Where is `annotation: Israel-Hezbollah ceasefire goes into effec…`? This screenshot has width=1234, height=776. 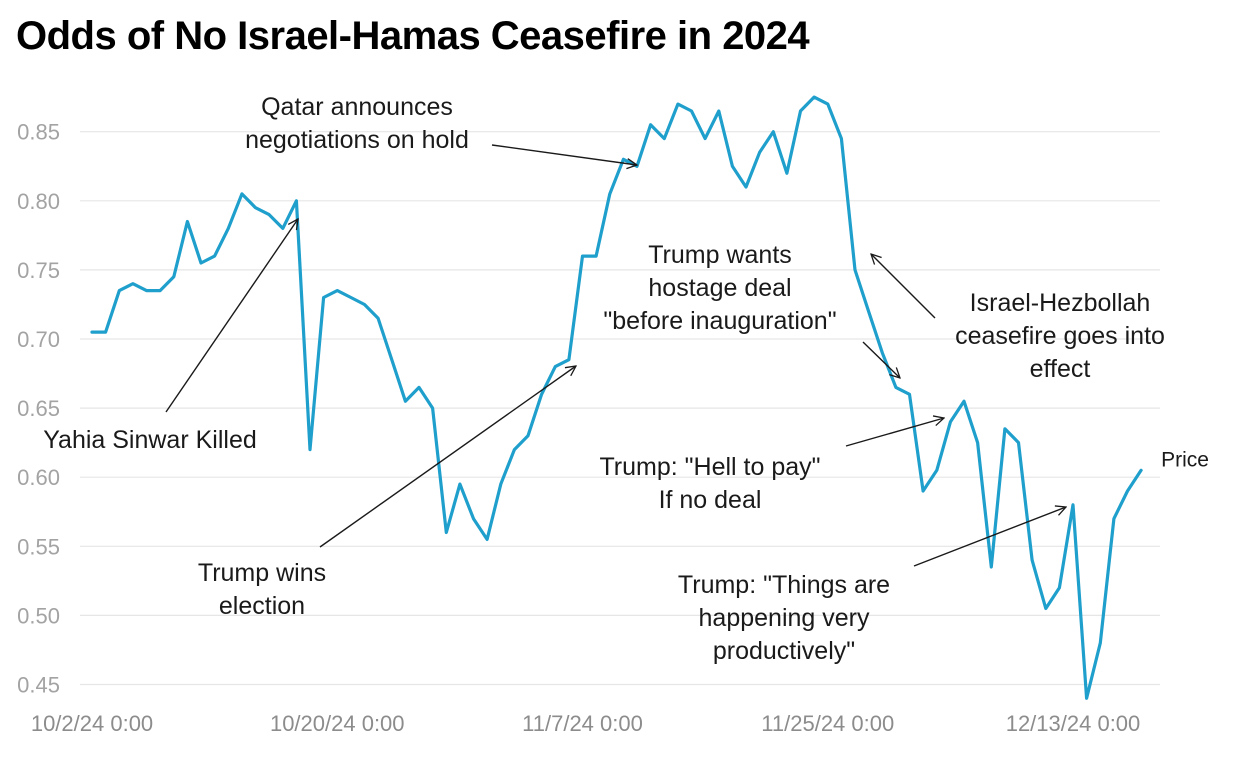 annotation: Israel-Hezbollah ceasefire goes into effec… is located at coordinates (1018, 318).